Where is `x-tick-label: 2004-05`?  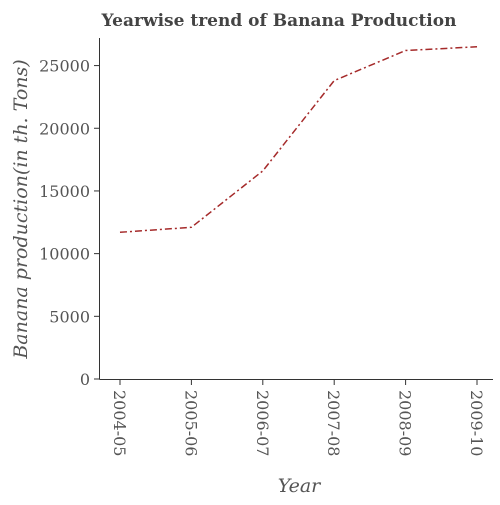
x-tick-label: 2004-05 is located at coordinates (119, 423).